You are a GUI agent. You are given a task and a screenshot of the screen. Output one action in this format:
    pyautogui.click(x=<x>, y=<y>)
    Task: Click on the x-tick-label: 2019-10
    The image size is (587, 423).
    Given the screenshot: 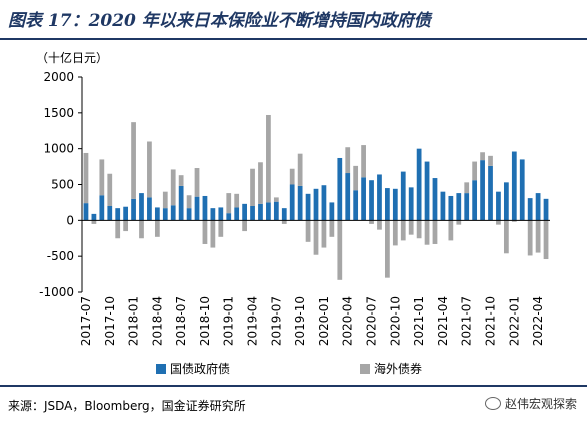 What is the action you would take?
    pyautogui.click(x=300, y=321)
    